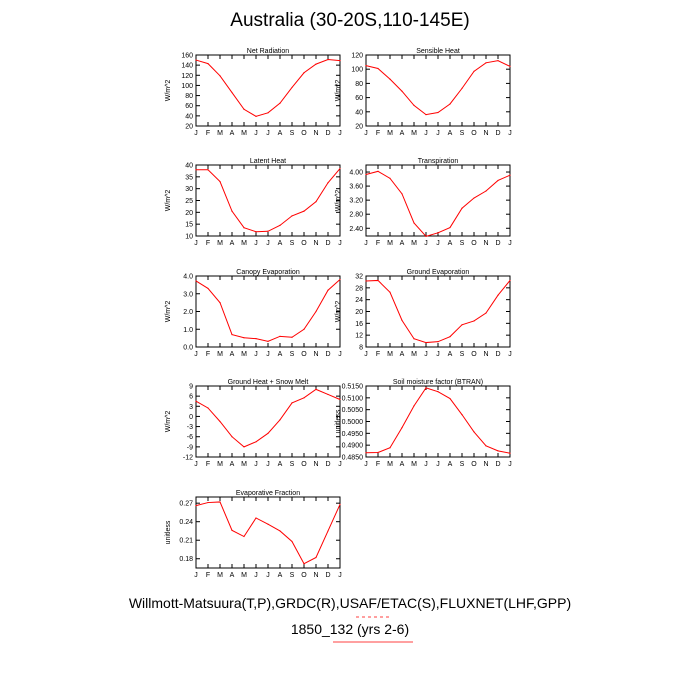  What do you see at coordinates (188, 312) in the screenshot?
I see `y-tick-label: 2.0` at bounding box center [188, 312].